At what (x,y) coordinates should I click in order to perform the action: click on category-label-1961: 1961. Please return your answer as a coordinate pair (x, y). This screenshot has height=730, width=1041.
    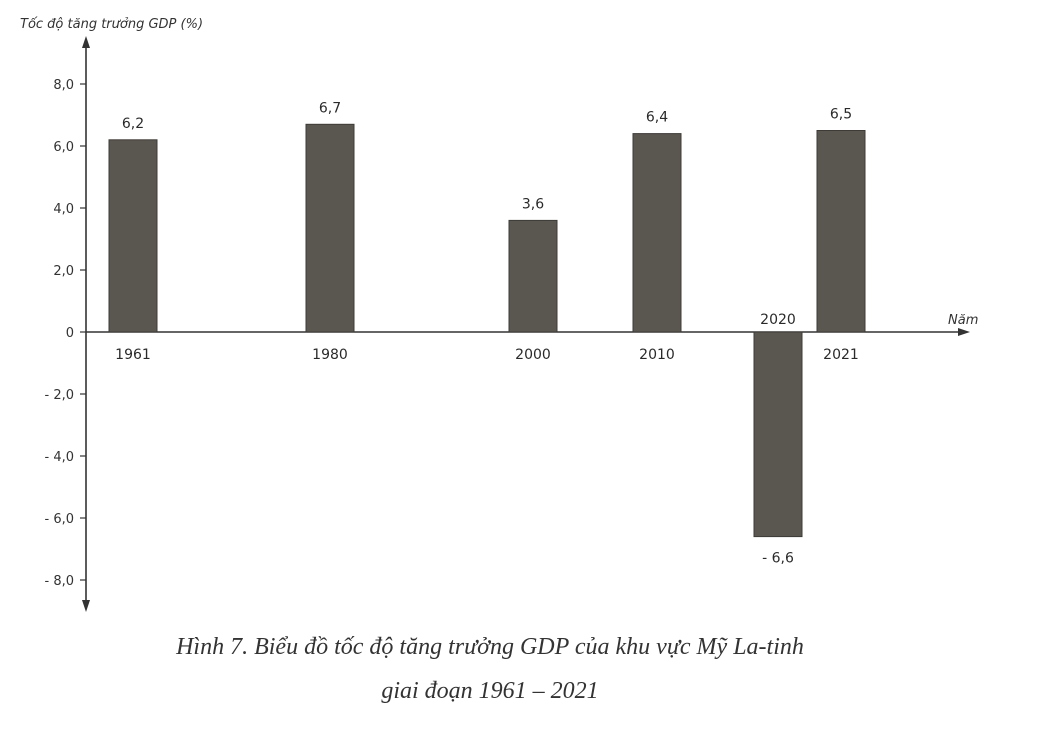
    Looking at the image, I should click on (133, 355).